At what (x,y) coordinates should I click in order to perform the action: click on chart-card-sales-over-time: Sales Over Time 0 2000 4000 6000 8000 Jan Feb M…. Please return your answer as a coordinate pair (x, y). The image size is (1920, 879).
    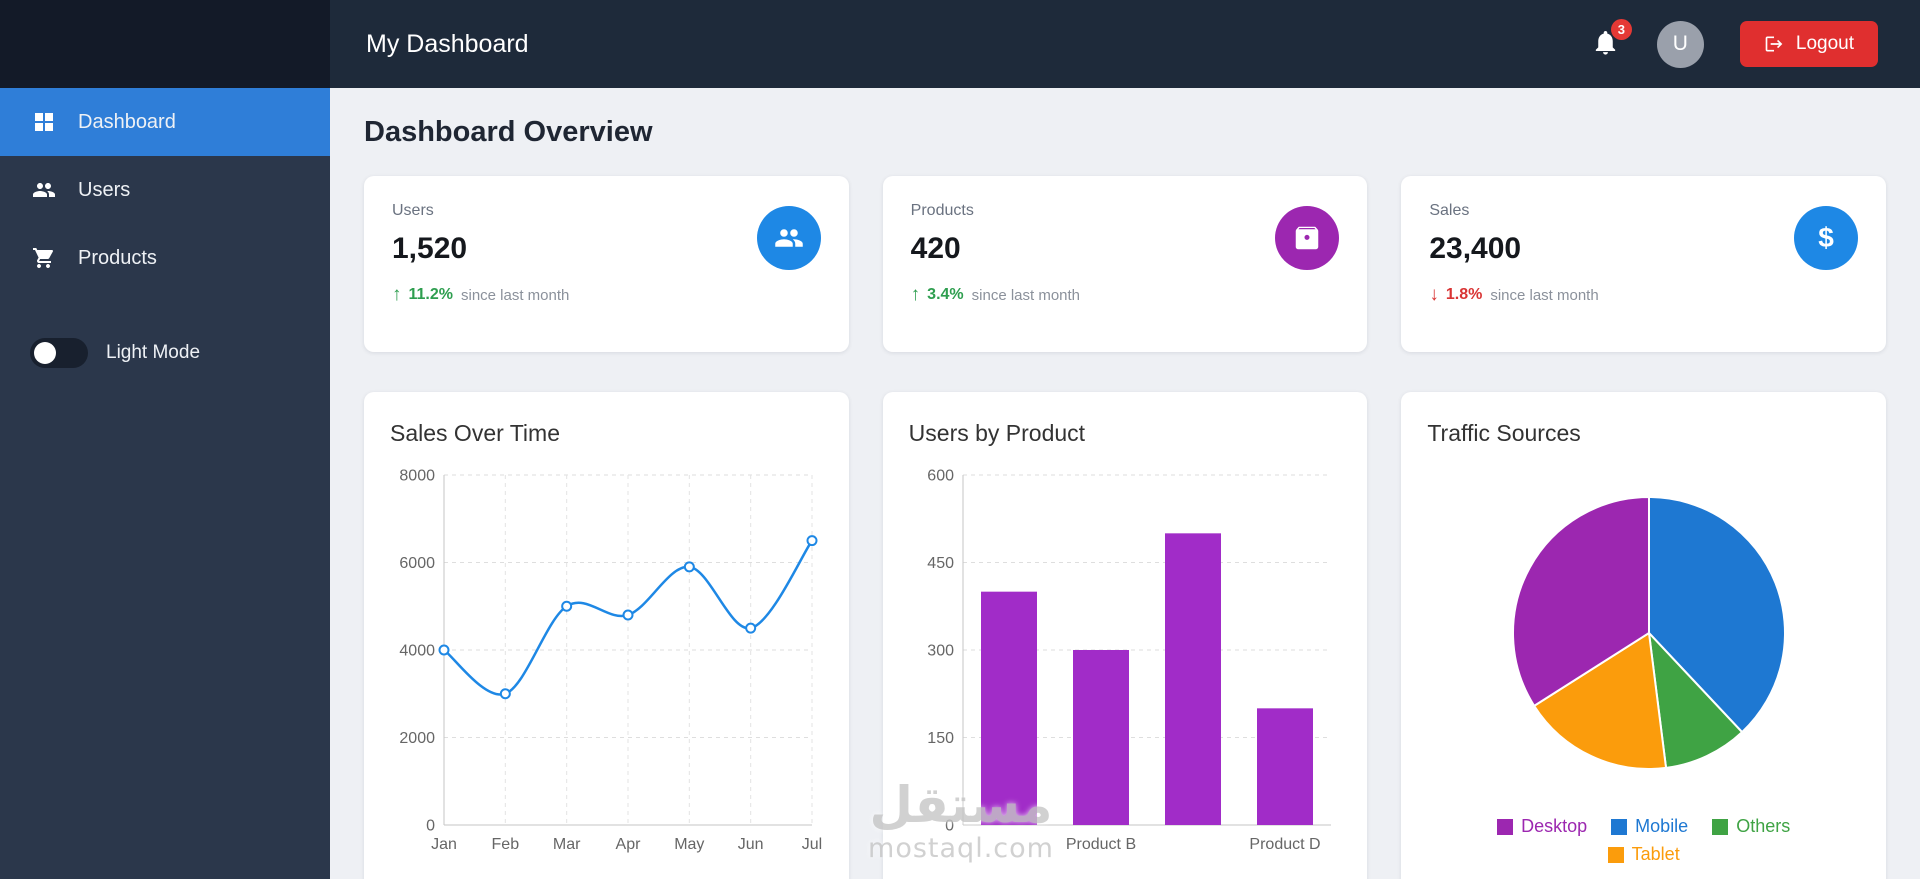
    Looking at the image, I should click on (606, 635).